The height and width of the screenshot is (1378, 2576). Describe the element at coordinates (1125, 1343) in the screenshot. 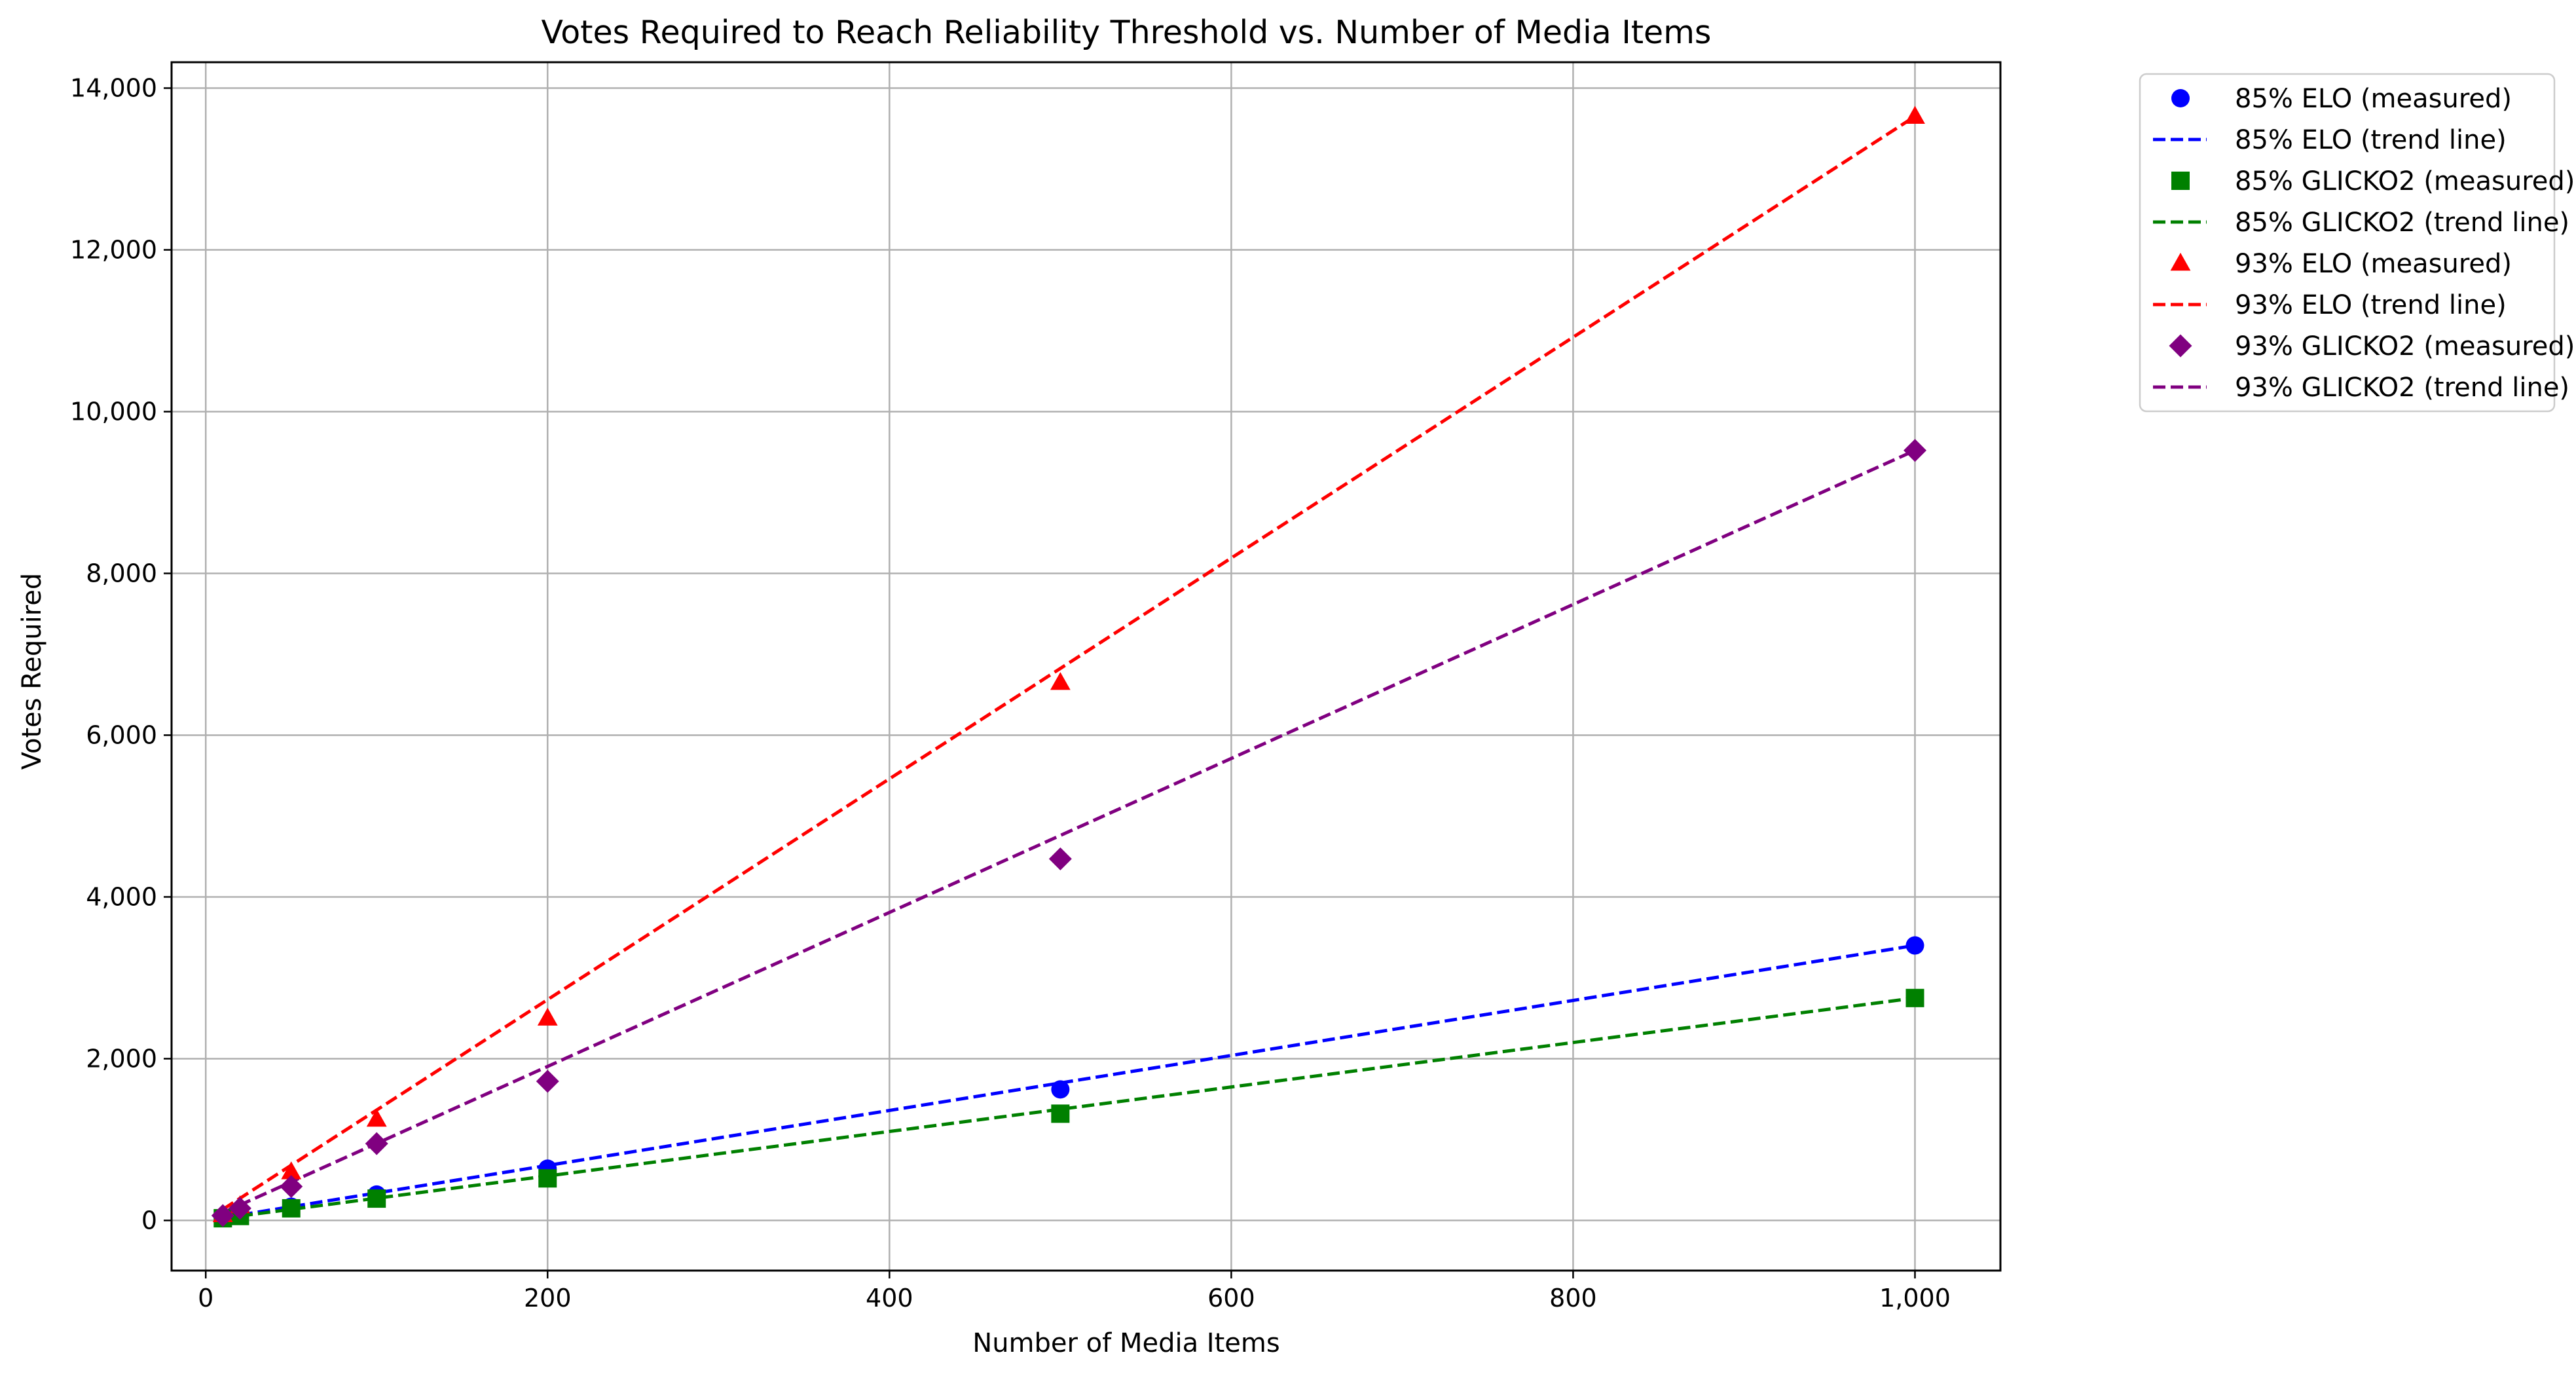

I see `x-axis-label: Number of Media Items` at that location.